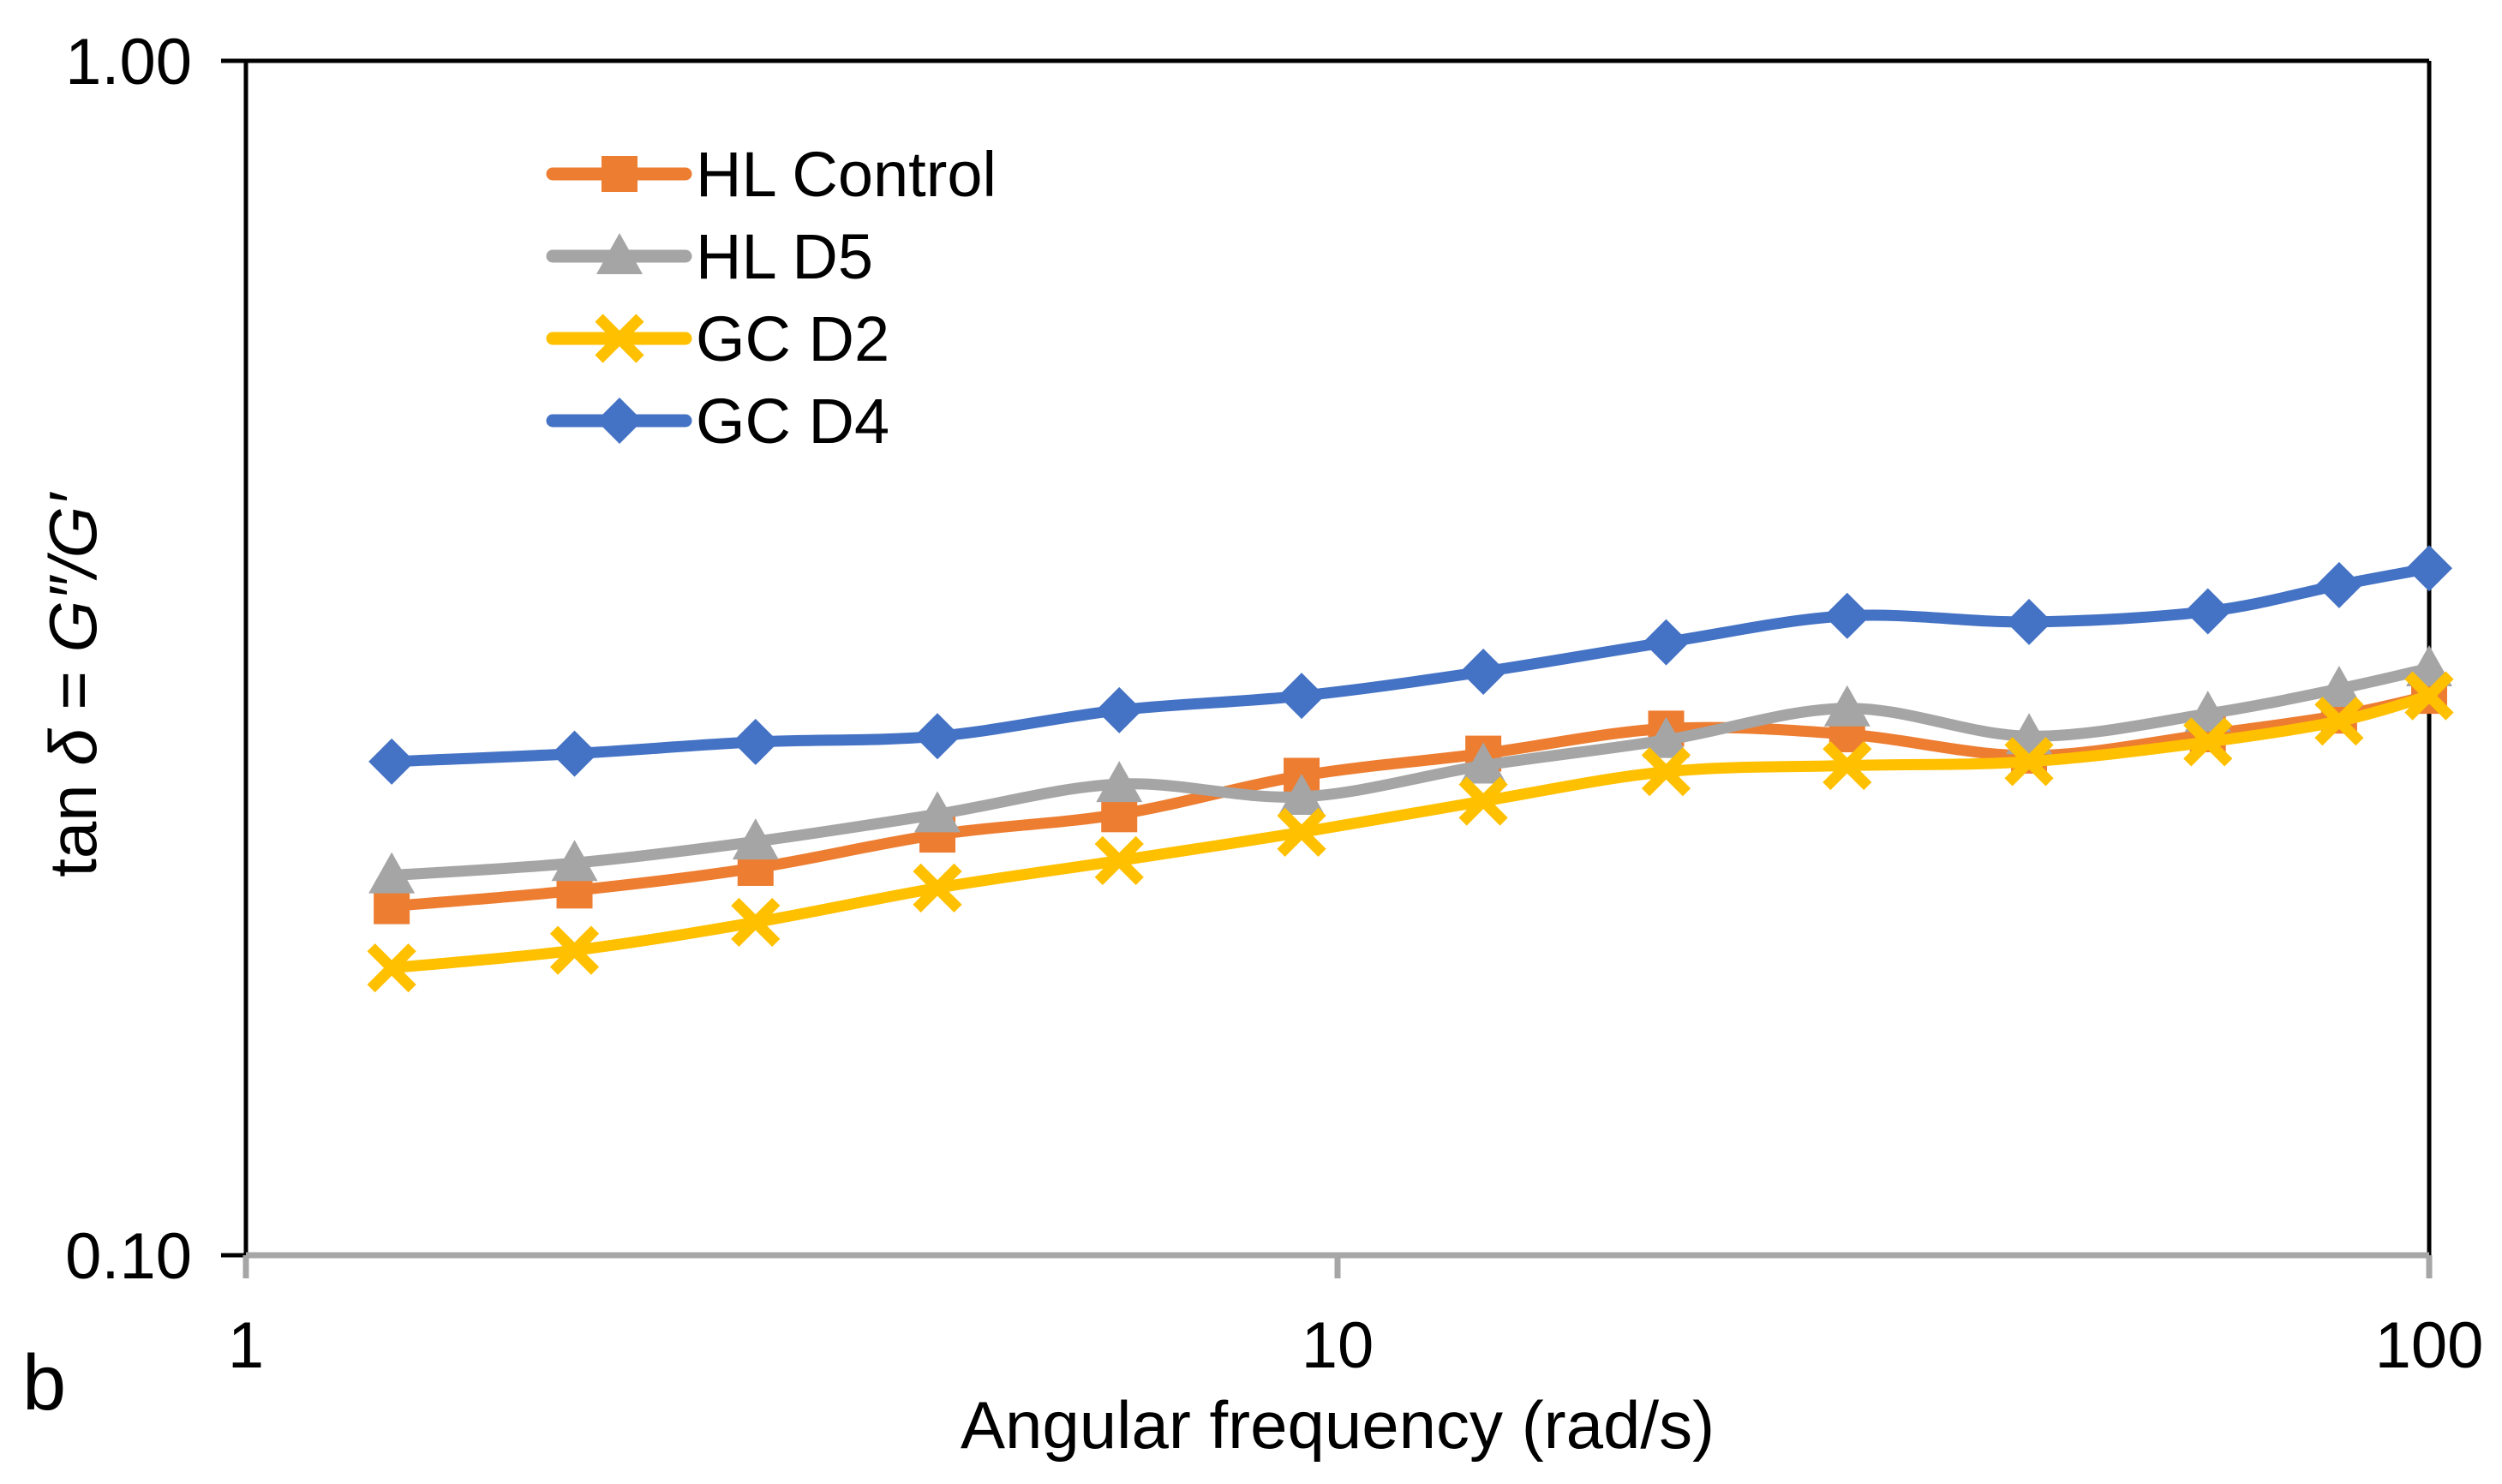 This screenshot has height=1484, width=2502. I want to click on y-axis-ticks, so click(233, 658).